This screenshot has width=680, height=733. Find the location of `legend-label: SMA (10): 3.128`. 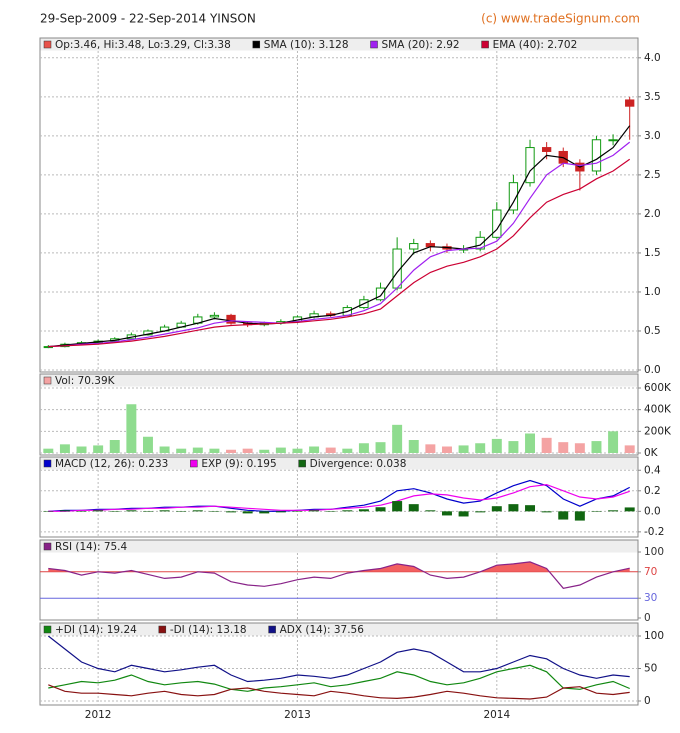

legend-label: SMA (10): 3.128 is located at coordinates (306, 45).